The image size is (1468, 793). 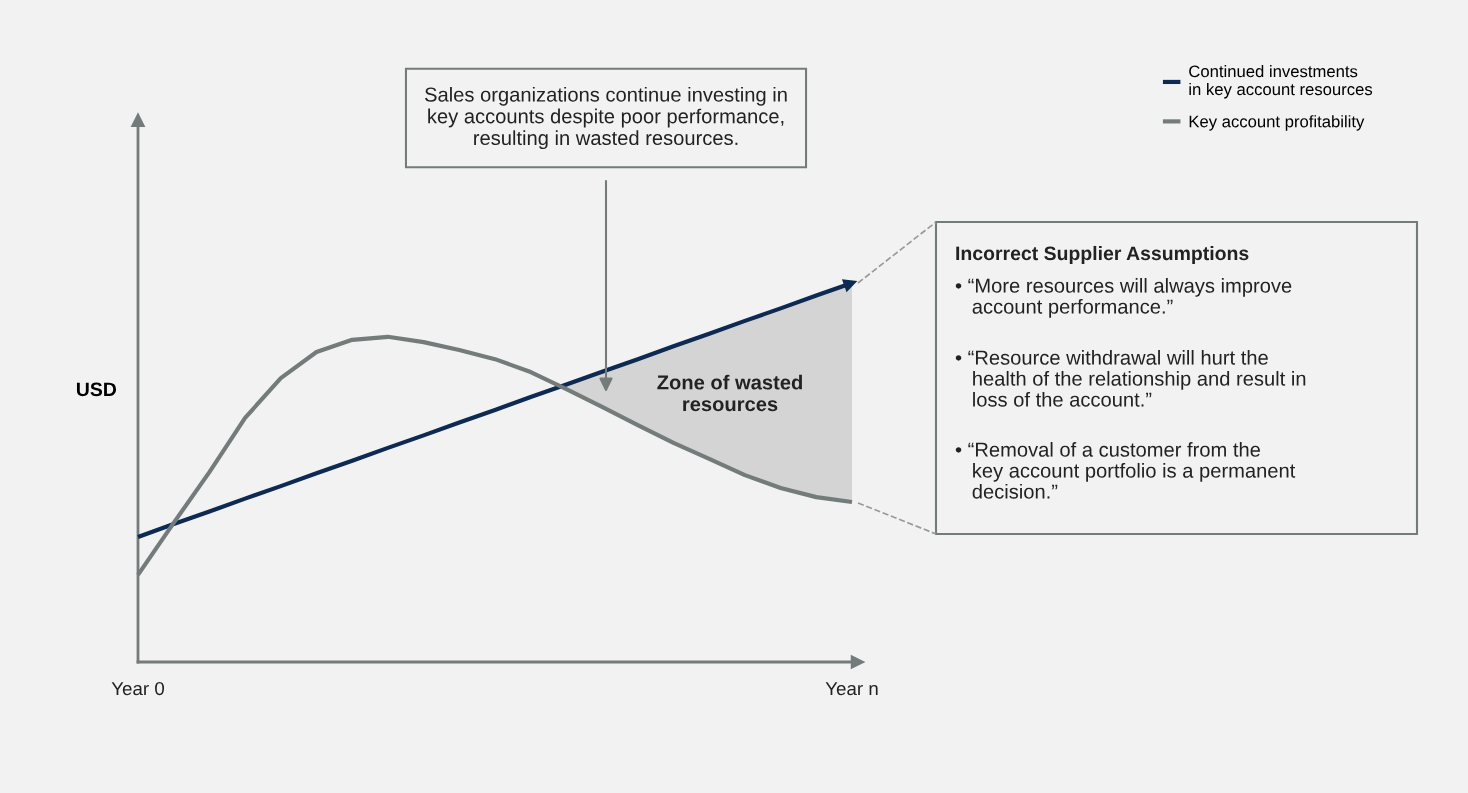 I want to click on legend-label: Continued investments in key account resources, so click(x=1281, y=82).